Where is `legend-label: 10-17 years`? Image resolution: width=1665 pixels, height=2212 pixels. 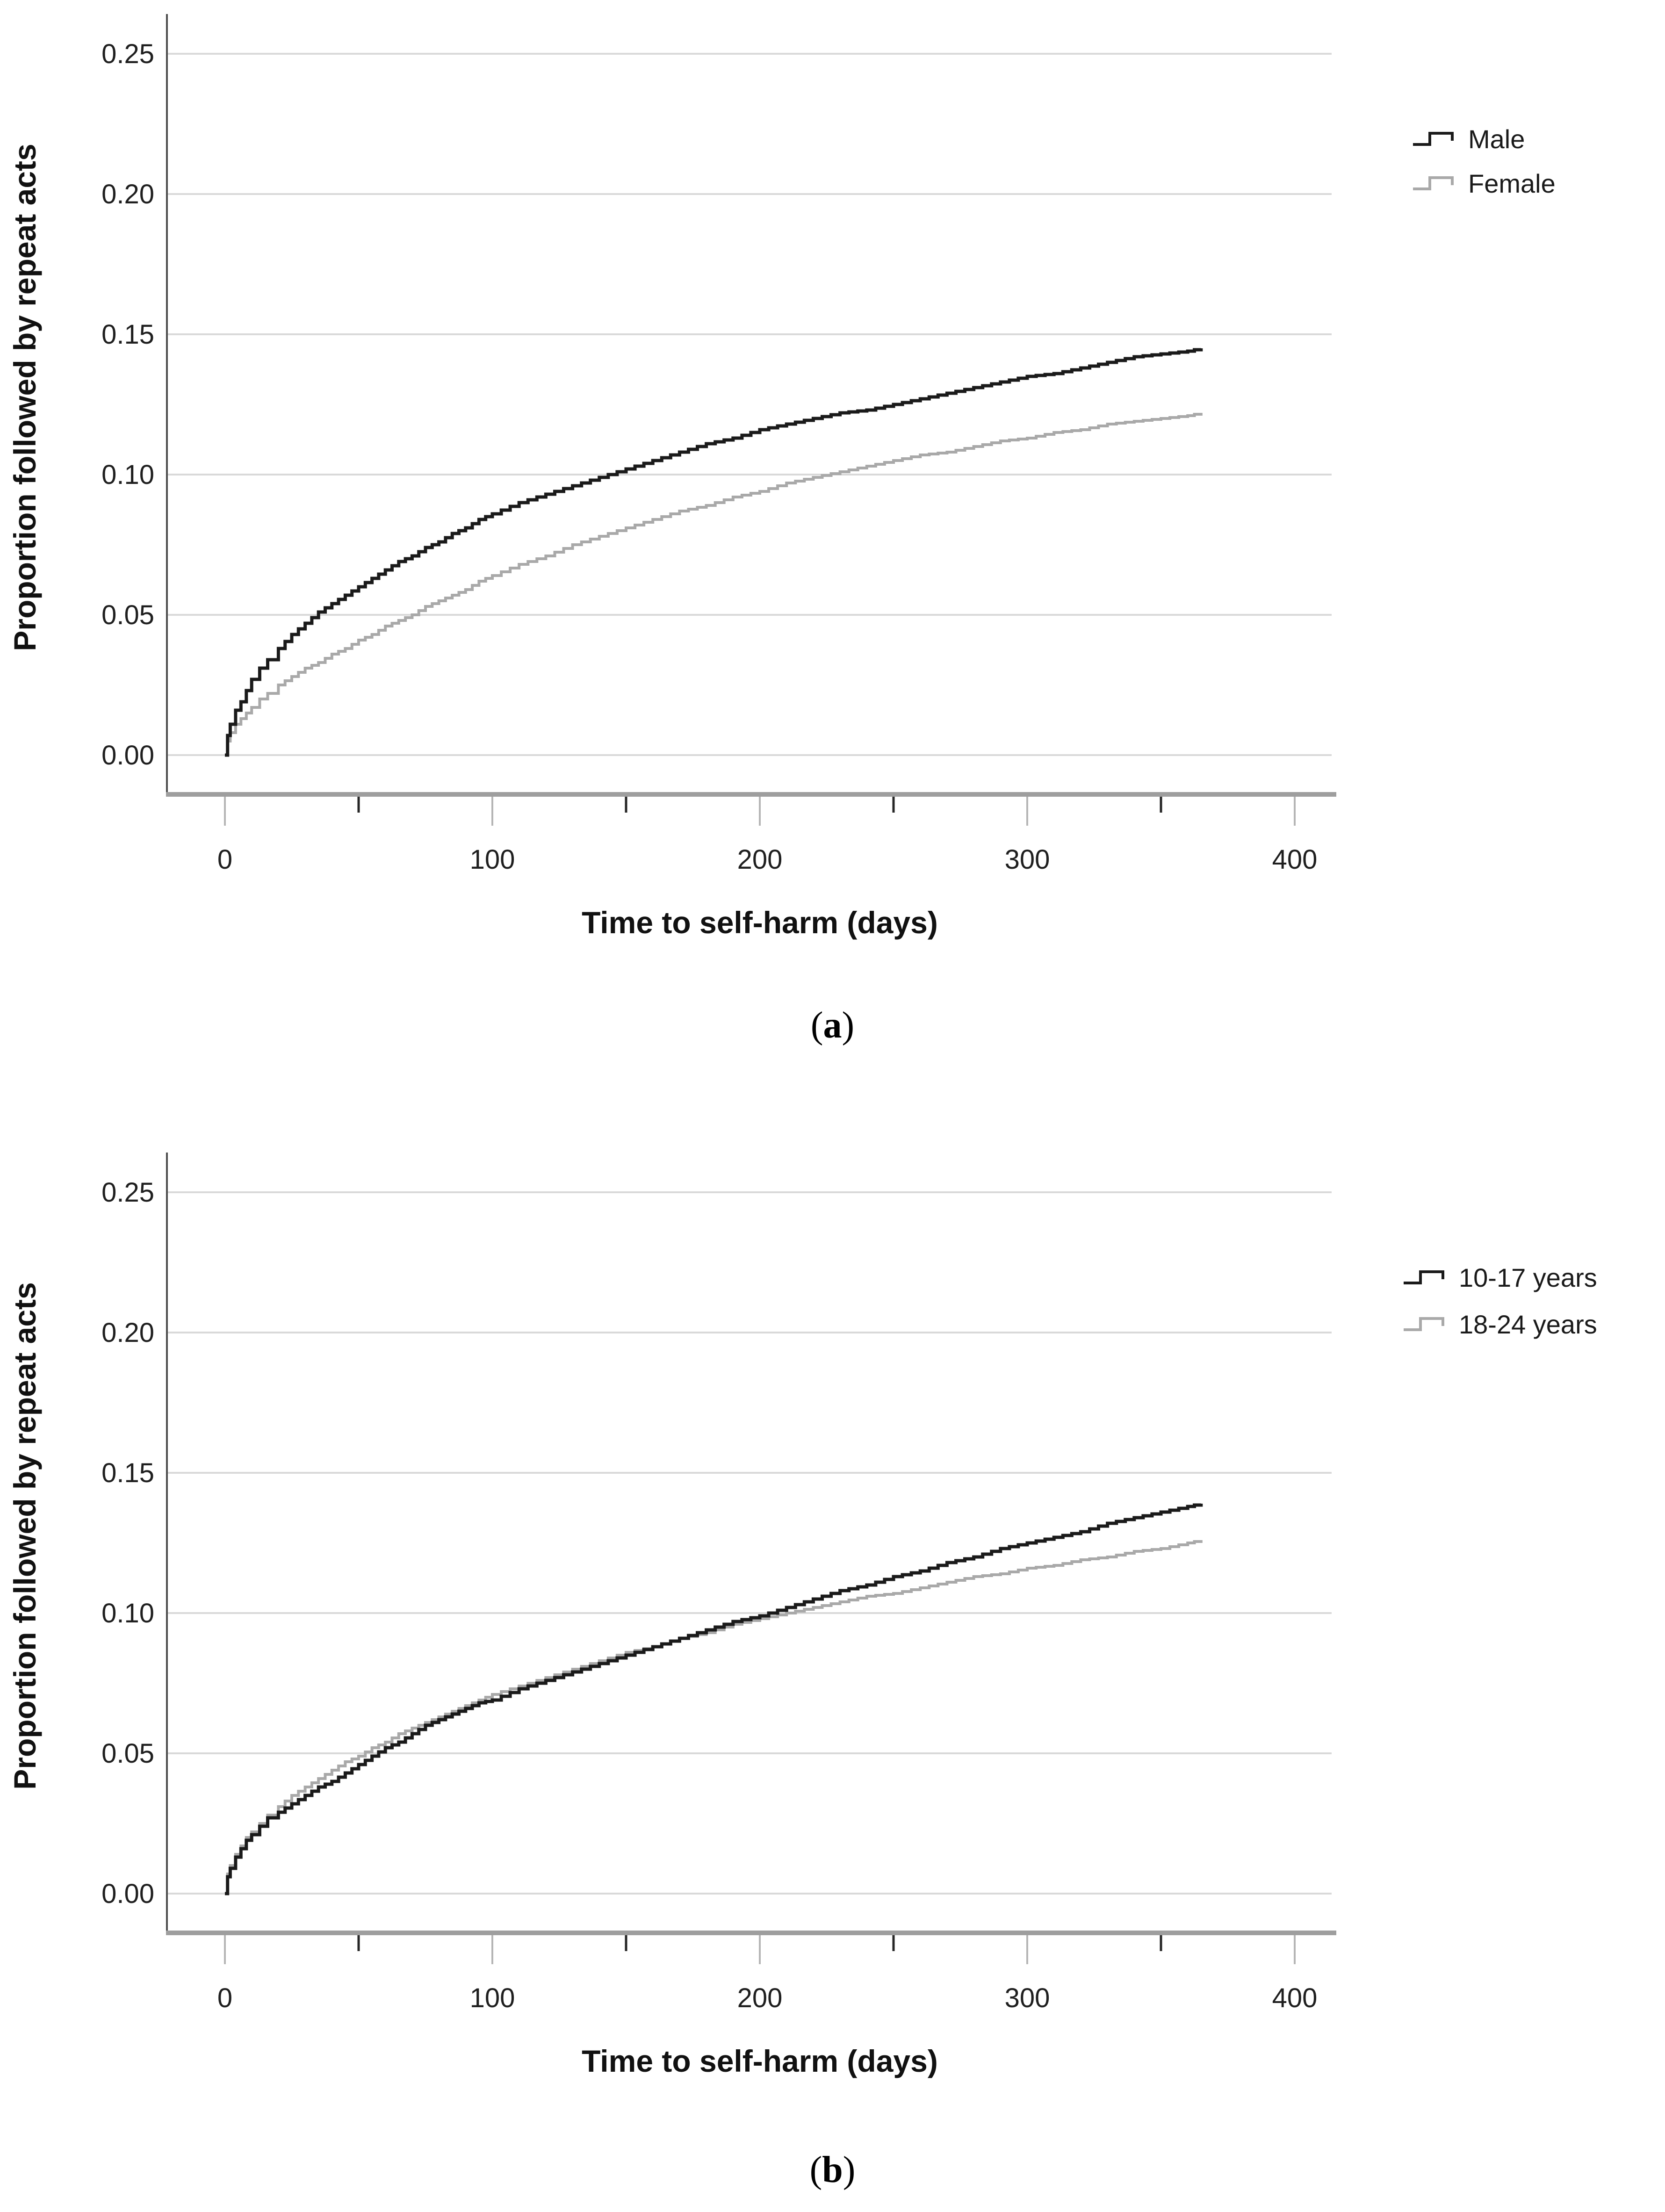 legend-label: 10-17 years is located at coordinates (1528, 1277).